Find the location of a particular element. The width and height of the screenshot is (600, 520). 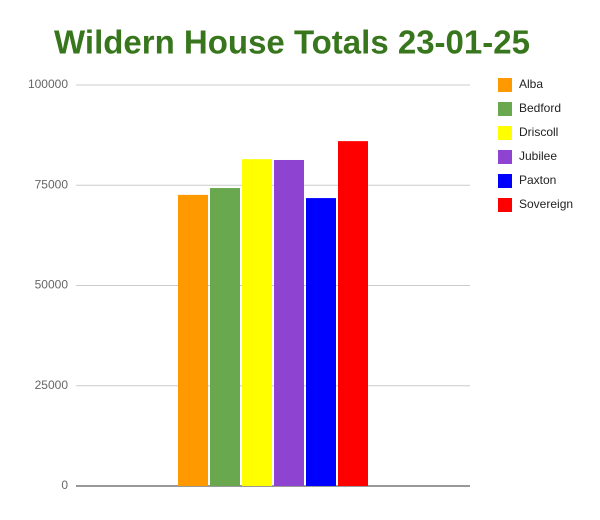

y-tick-label: 75000 is located at coordinates (52, 184).